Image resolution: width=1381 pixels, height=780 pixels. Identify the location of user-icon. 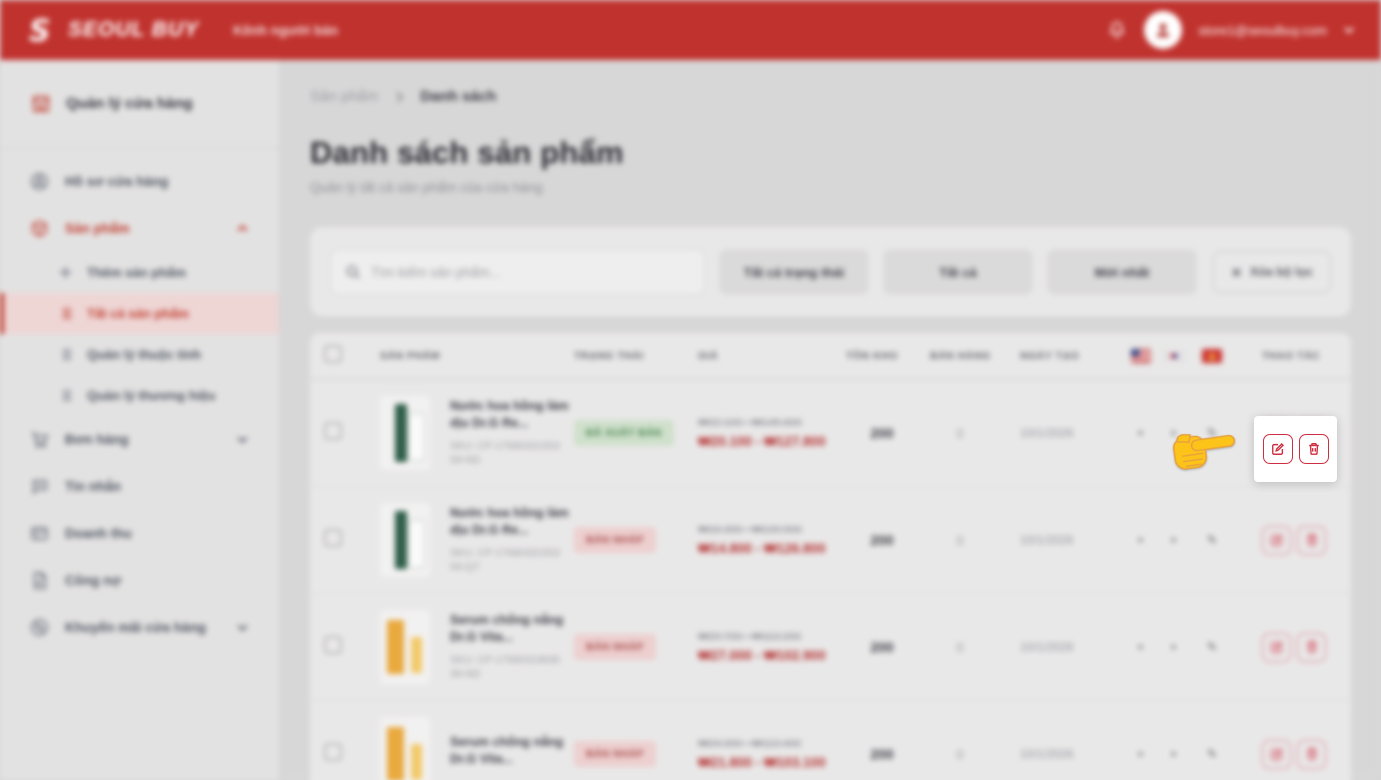
(1163, 30).